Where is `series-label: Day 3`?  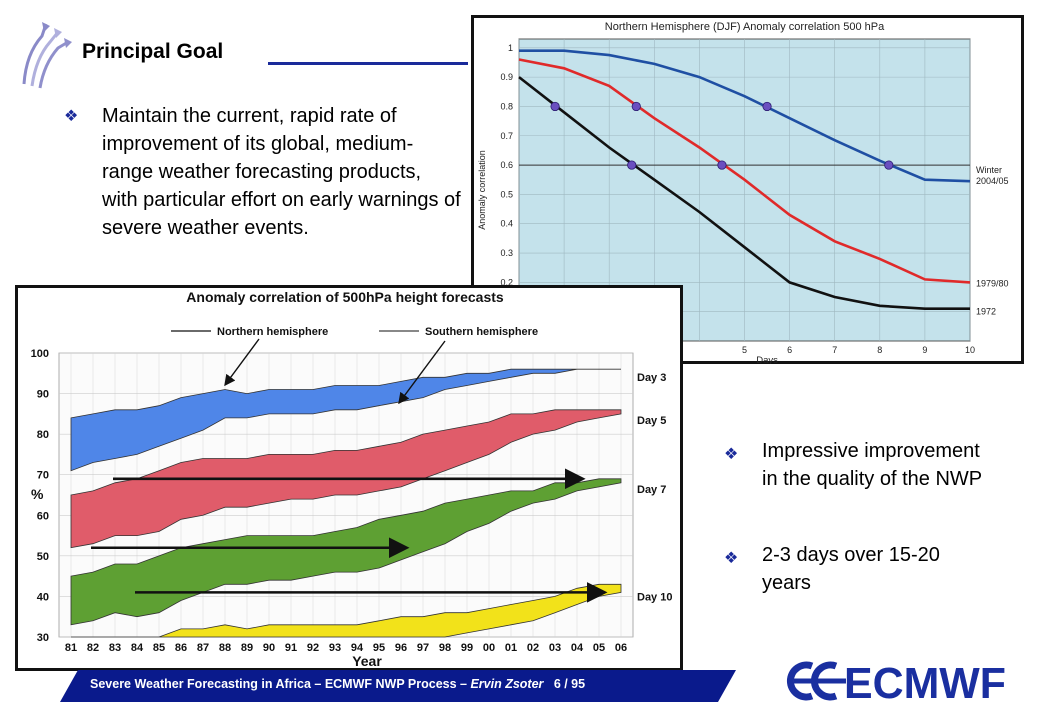 series-label: Day 3 is located at coordinates (651, 378).